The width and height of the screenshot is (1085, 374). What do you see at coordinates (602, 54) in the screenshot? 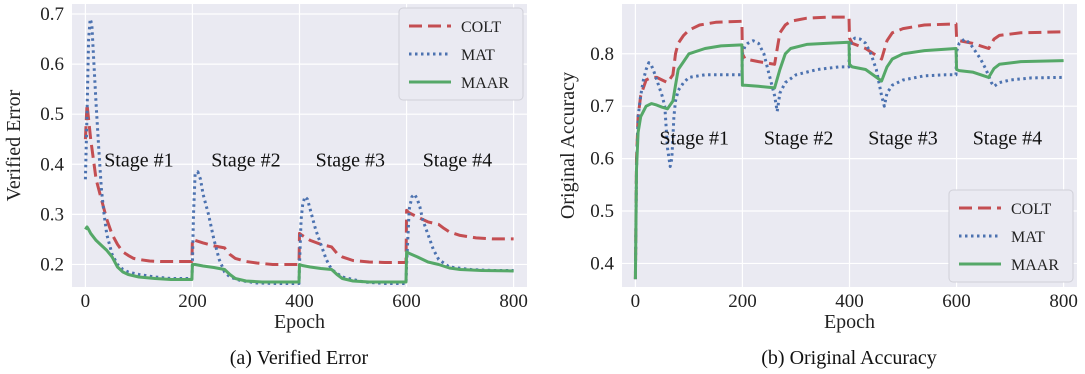
I see `y-tick-label: 0.8` at bounding box center [602, 54].